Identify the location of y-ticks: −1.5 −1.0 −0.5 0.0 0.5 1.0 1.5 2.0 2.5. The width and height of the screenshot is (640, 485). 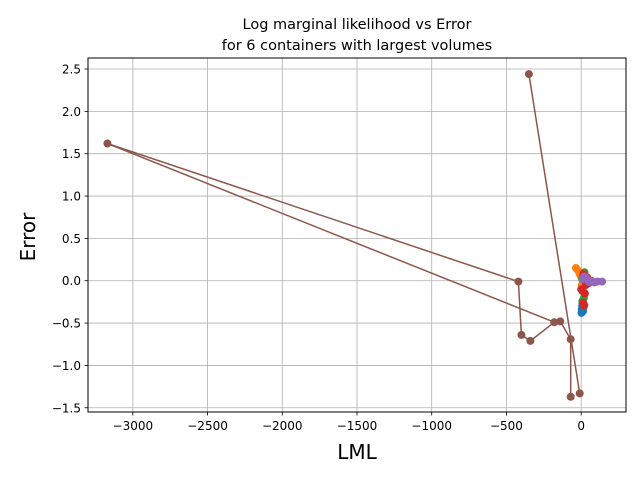
(70, 239).